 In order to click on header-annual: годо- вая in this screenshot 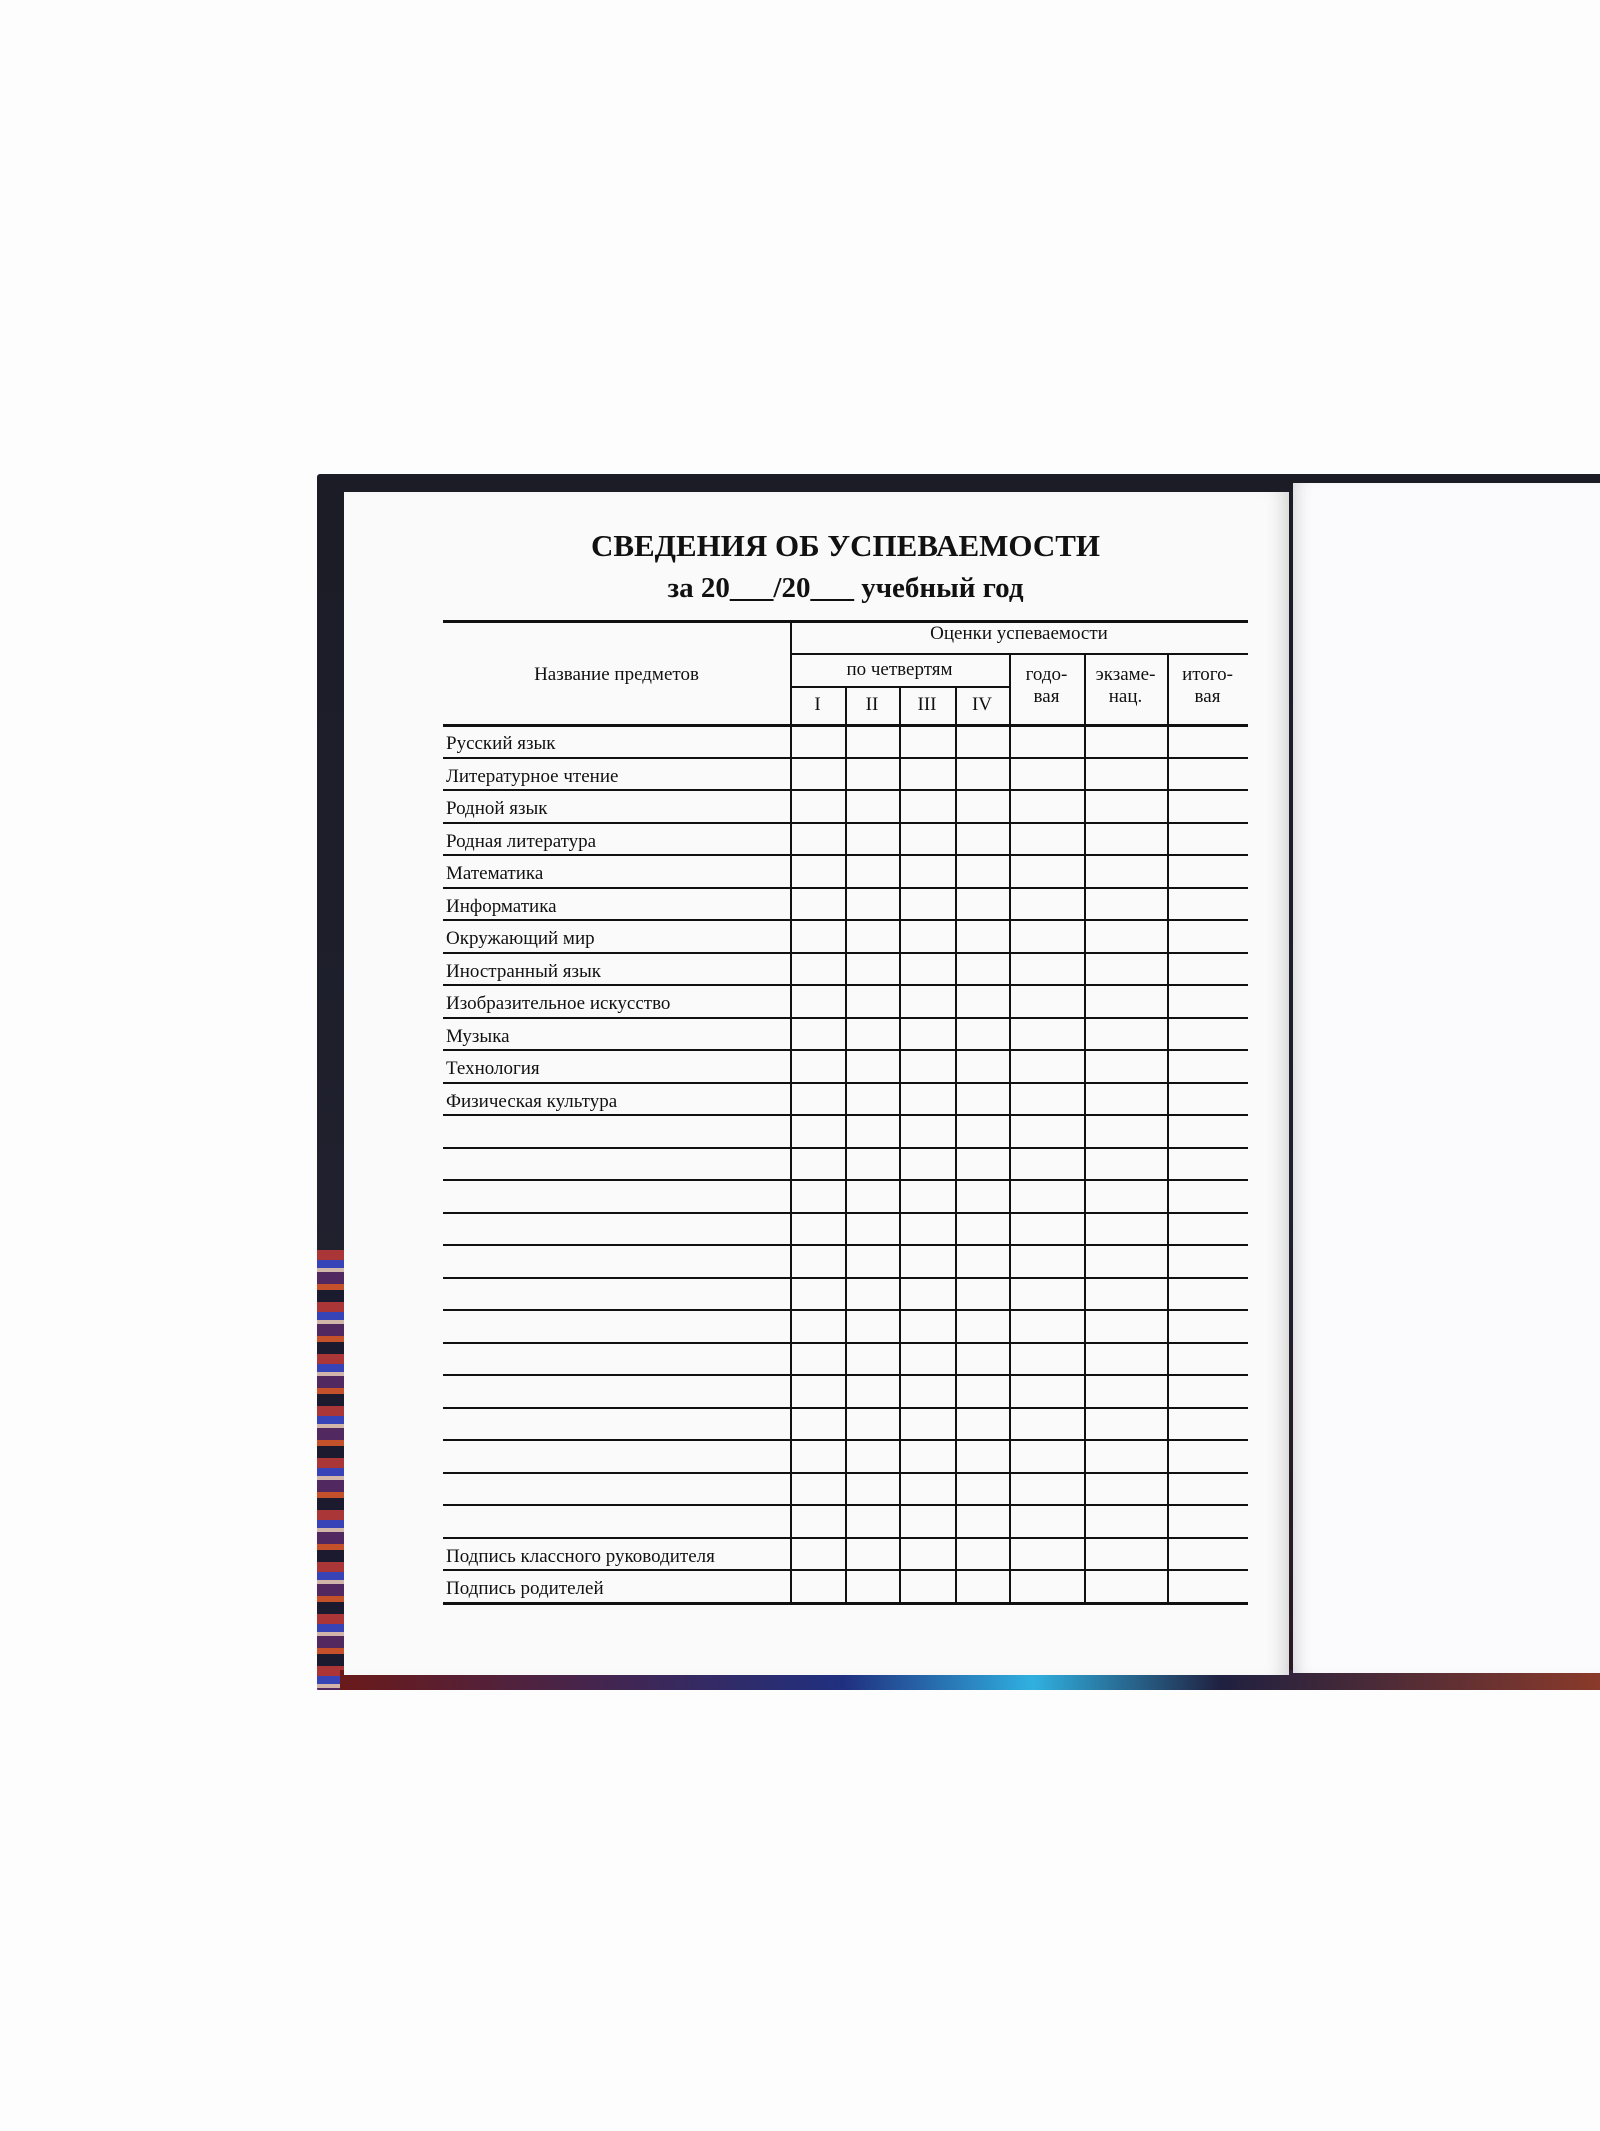, I will do `click(1046, 685)`.